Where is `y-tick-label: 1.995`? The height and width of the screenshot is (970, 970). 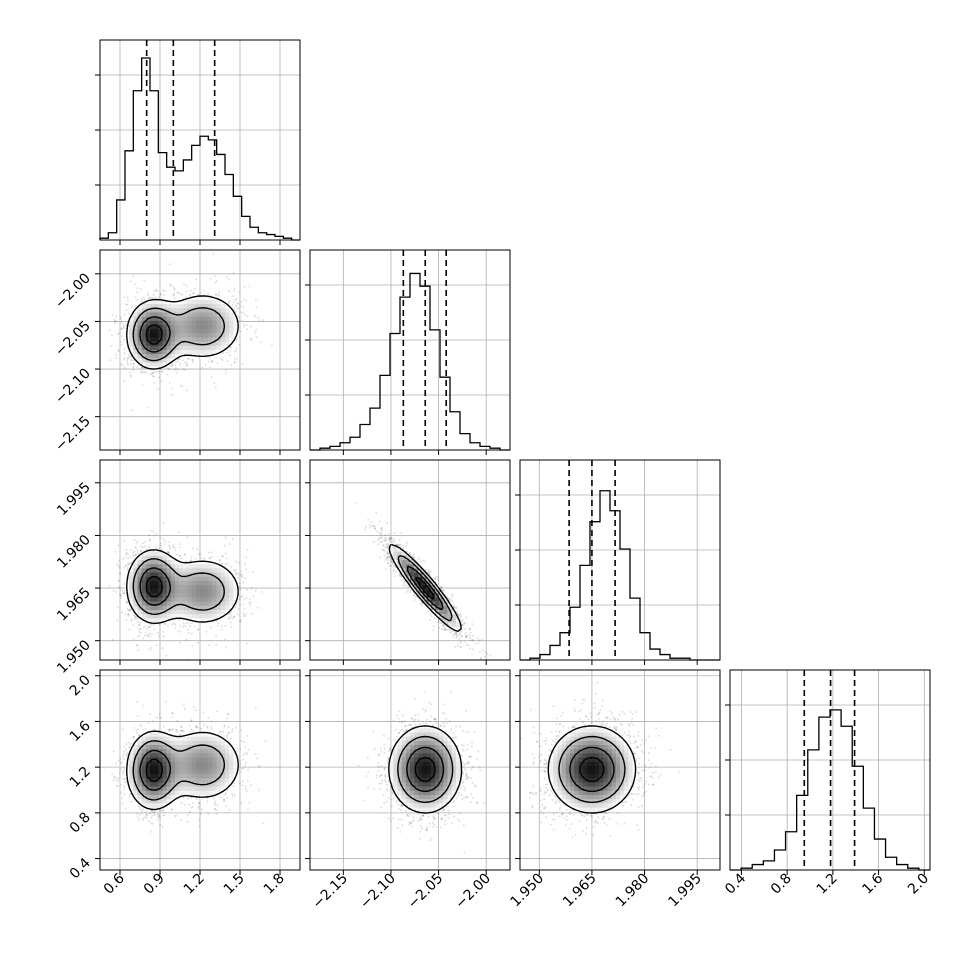 y-tick-label: 1.995 is located at coordinates (74, 499).